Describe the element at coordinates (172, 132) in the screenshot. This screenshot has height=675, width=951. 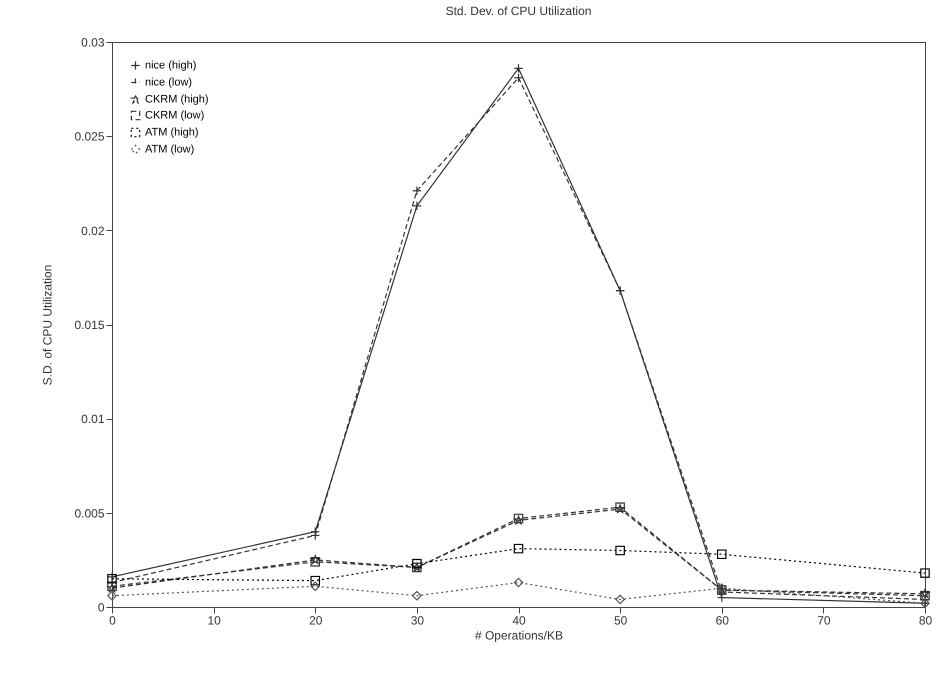
I see `legend-label: ATM (high)` at that location.